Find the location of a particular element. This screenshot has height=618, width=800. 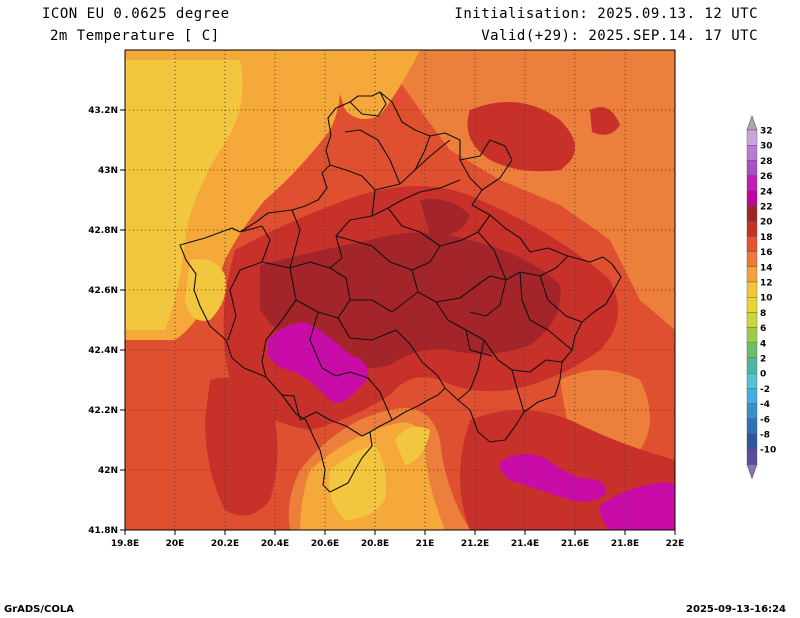

lat-label: 43N is located at coordinates (108, 171).